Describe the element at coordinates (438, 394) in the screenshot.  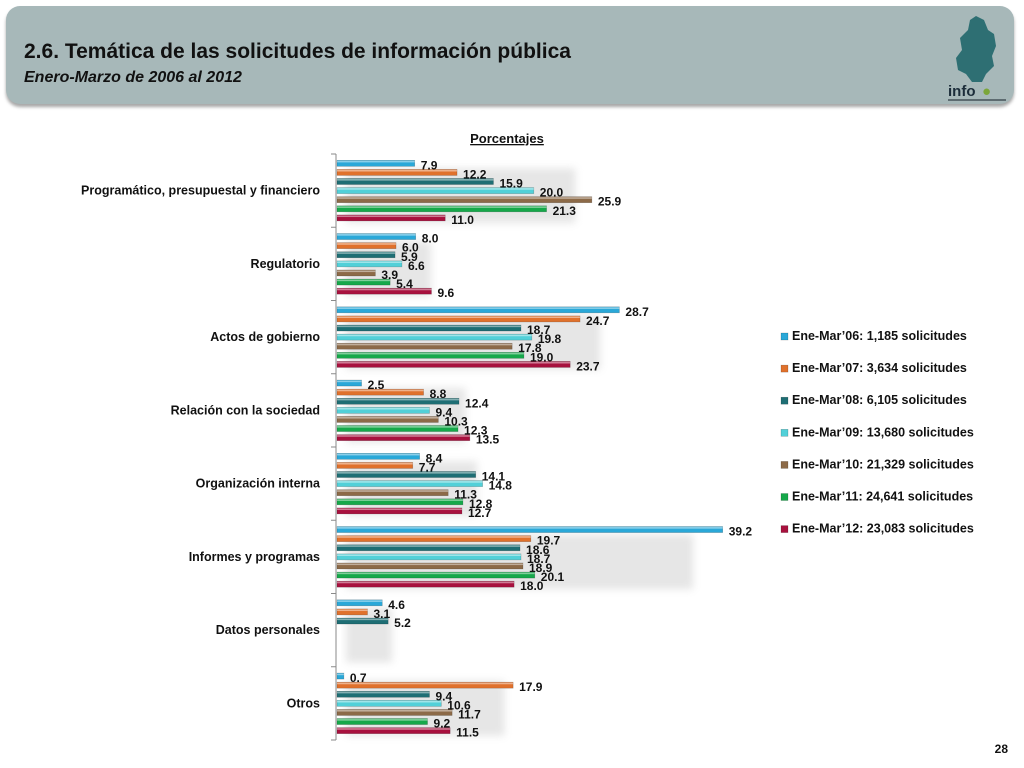
I see `data-label: 8.8` at that location.